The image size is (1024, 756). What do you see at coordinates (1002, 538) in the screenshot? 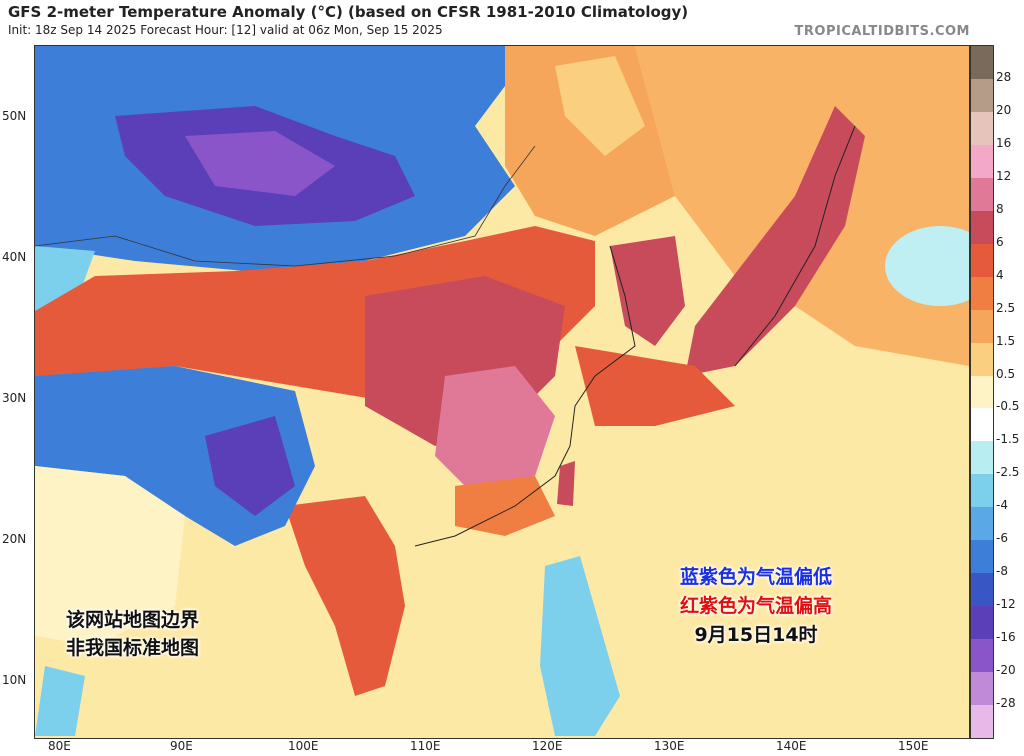
I see `colorbar-label: -6` at bounding box center [1002, 538].